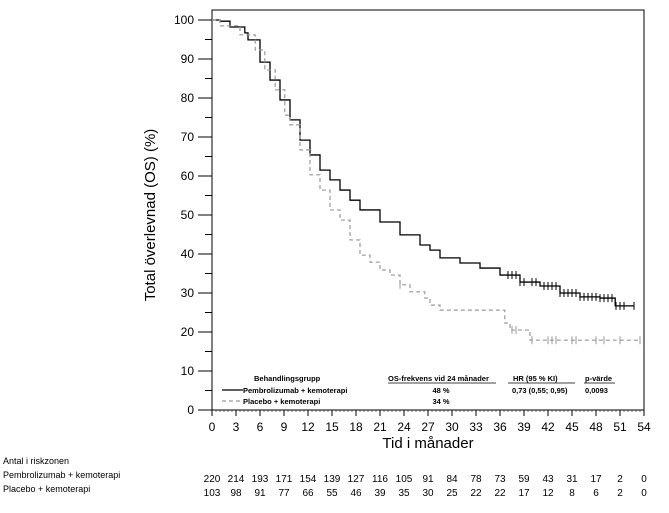 This screenshot has height=513, width=669. Describe the element at coordinates (596, 390) in the screenshot. I see `legend-p-pembro: 0,0093` at that location.